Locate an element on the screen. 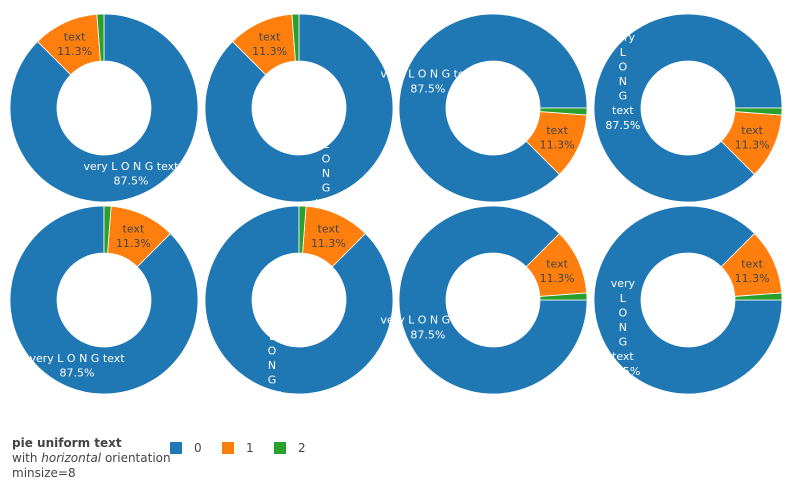 The width and height of the screenshot is (800, 500). pie-3-slice-1-label: text 11.3% is located at coordinates (752, 138).